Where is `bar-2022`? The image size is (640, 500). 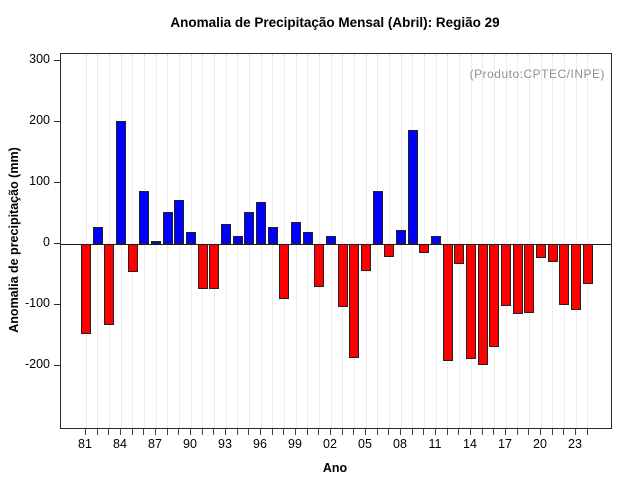 bar-2022 is located at coordinates (564, 274).